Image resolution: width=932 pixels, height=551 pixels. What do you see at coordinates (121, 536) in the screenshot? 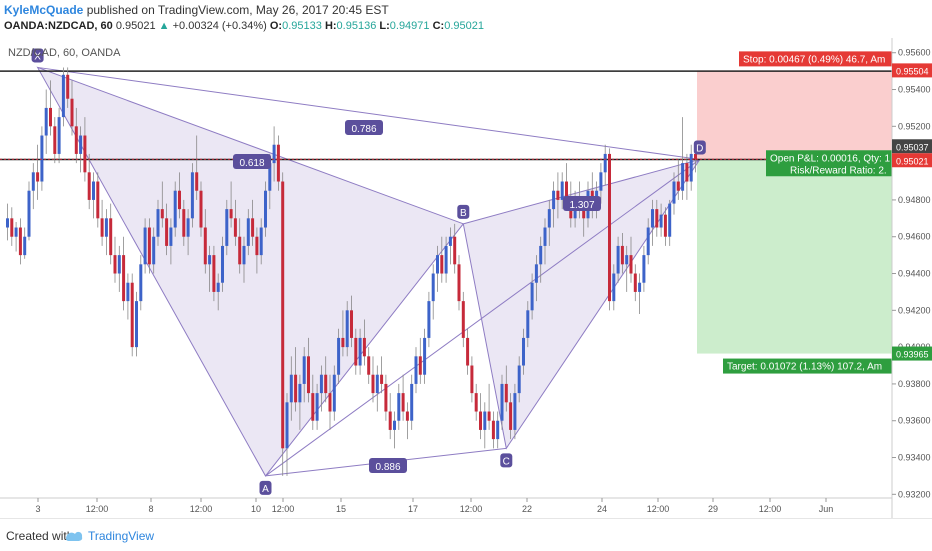
I see `tradingview-brand: TradingView` at bounding box center [121, 536].